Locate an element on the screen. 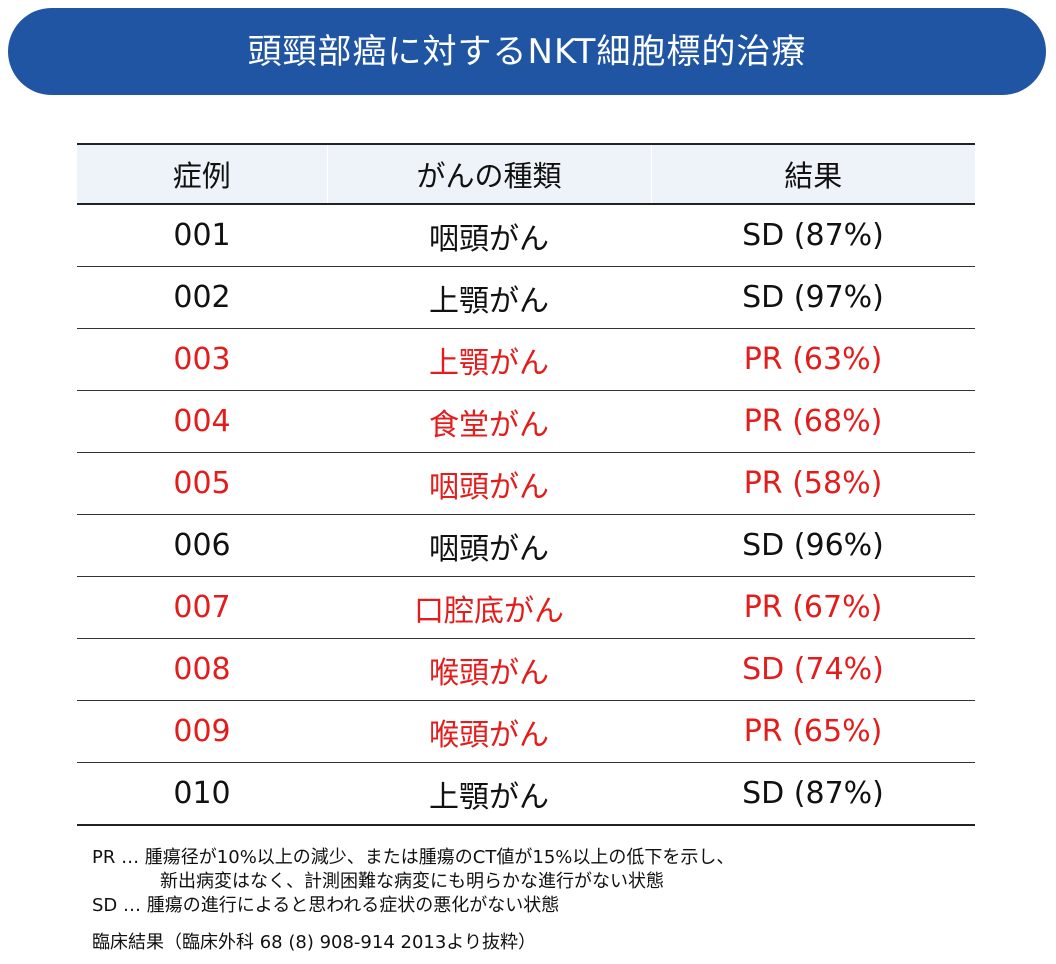  cell-case: 006 is located at coordinates (202, 545).